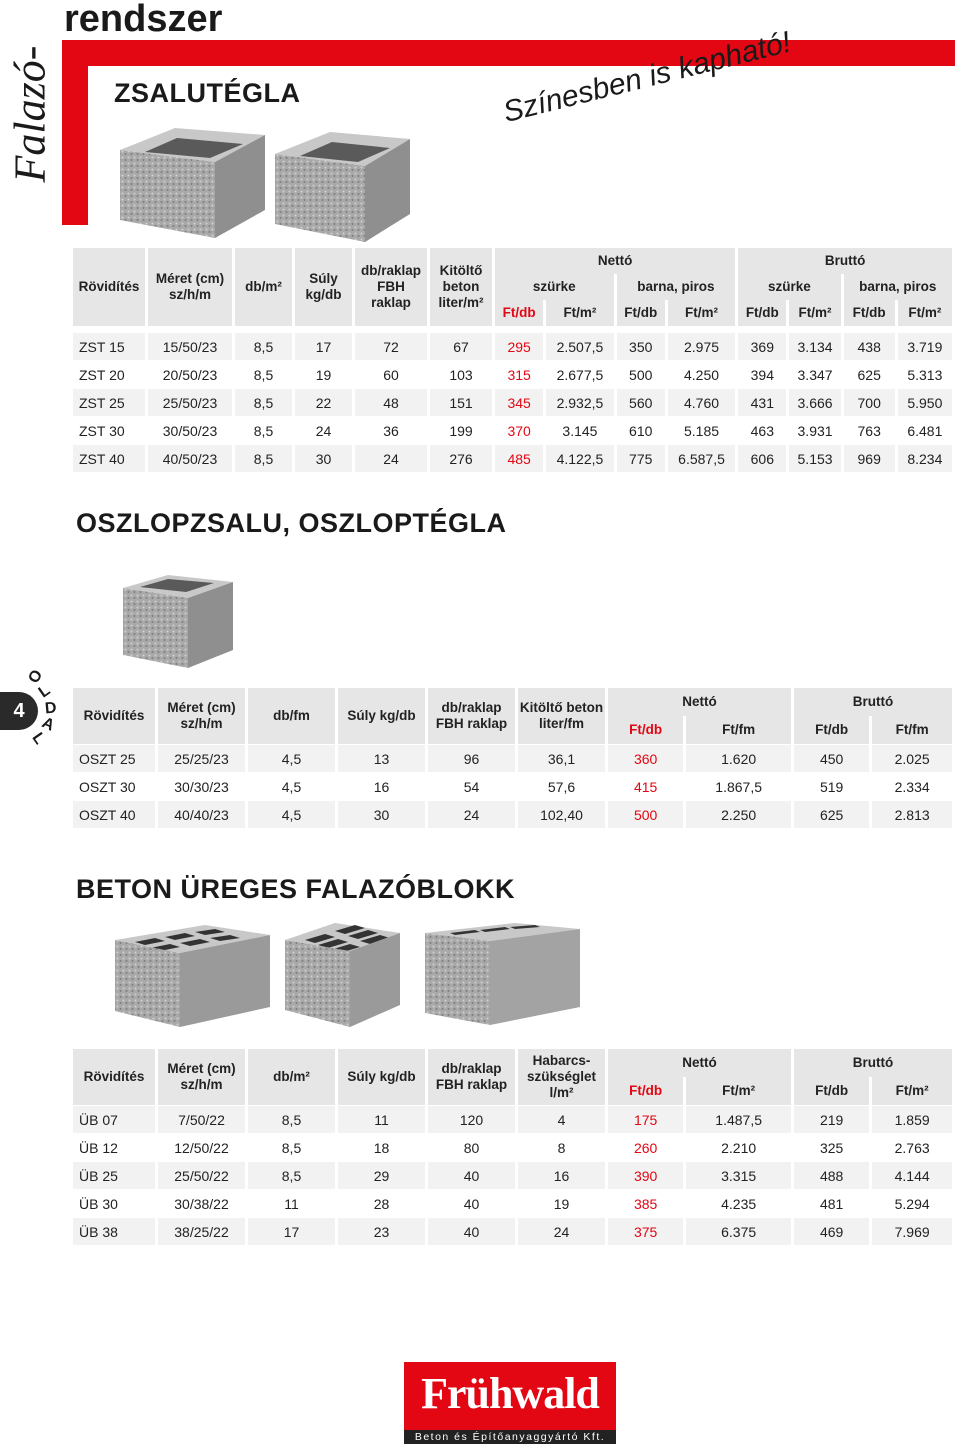  What do you see at coordinates (561, 716) in the screenshot?
I see `col-header-fill: Kitöltő beton liter/fm` at bounding box center [561, 716].